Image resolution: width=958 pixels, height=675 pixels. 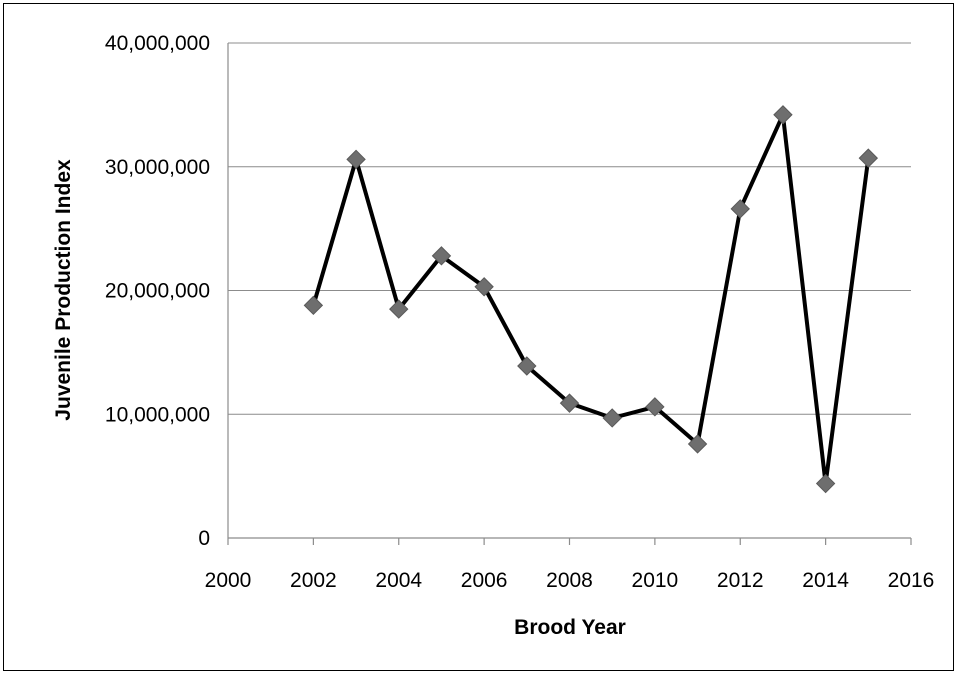 I want to click on data-point-2006, so click(x=484, y=287).